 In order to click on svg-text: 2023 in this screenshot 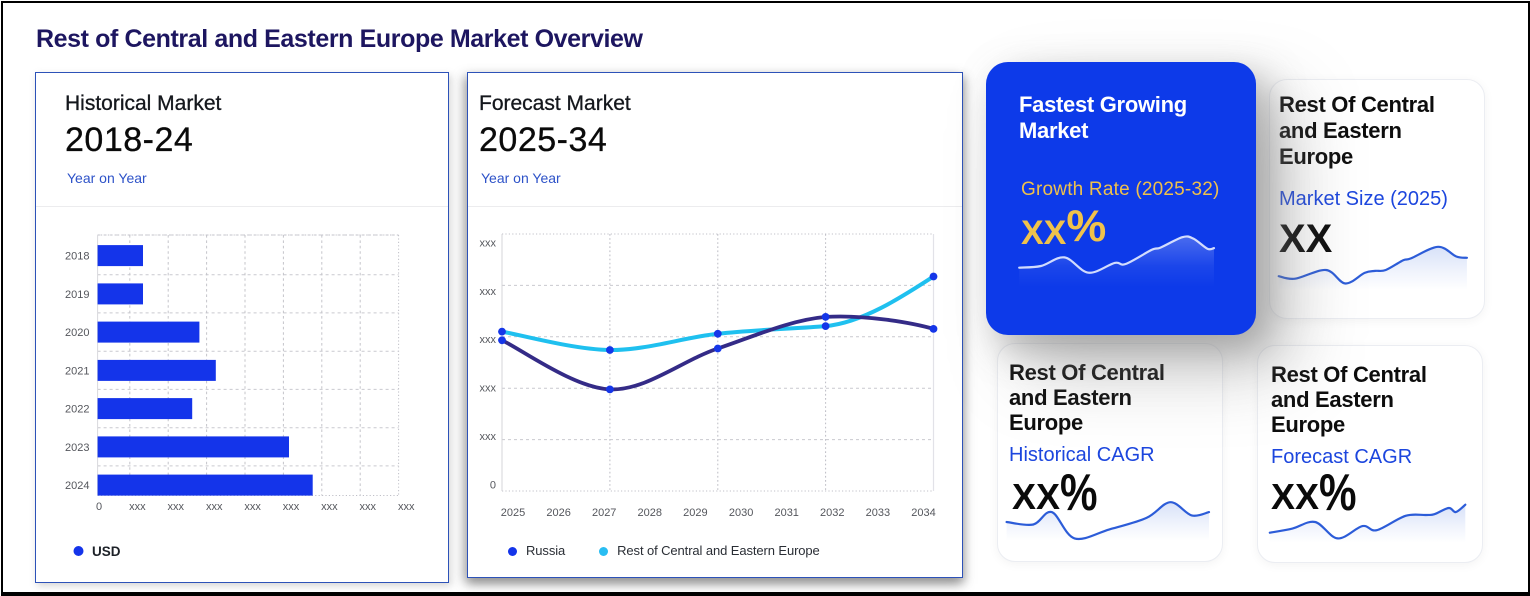, I will do `click(77, 448)`.